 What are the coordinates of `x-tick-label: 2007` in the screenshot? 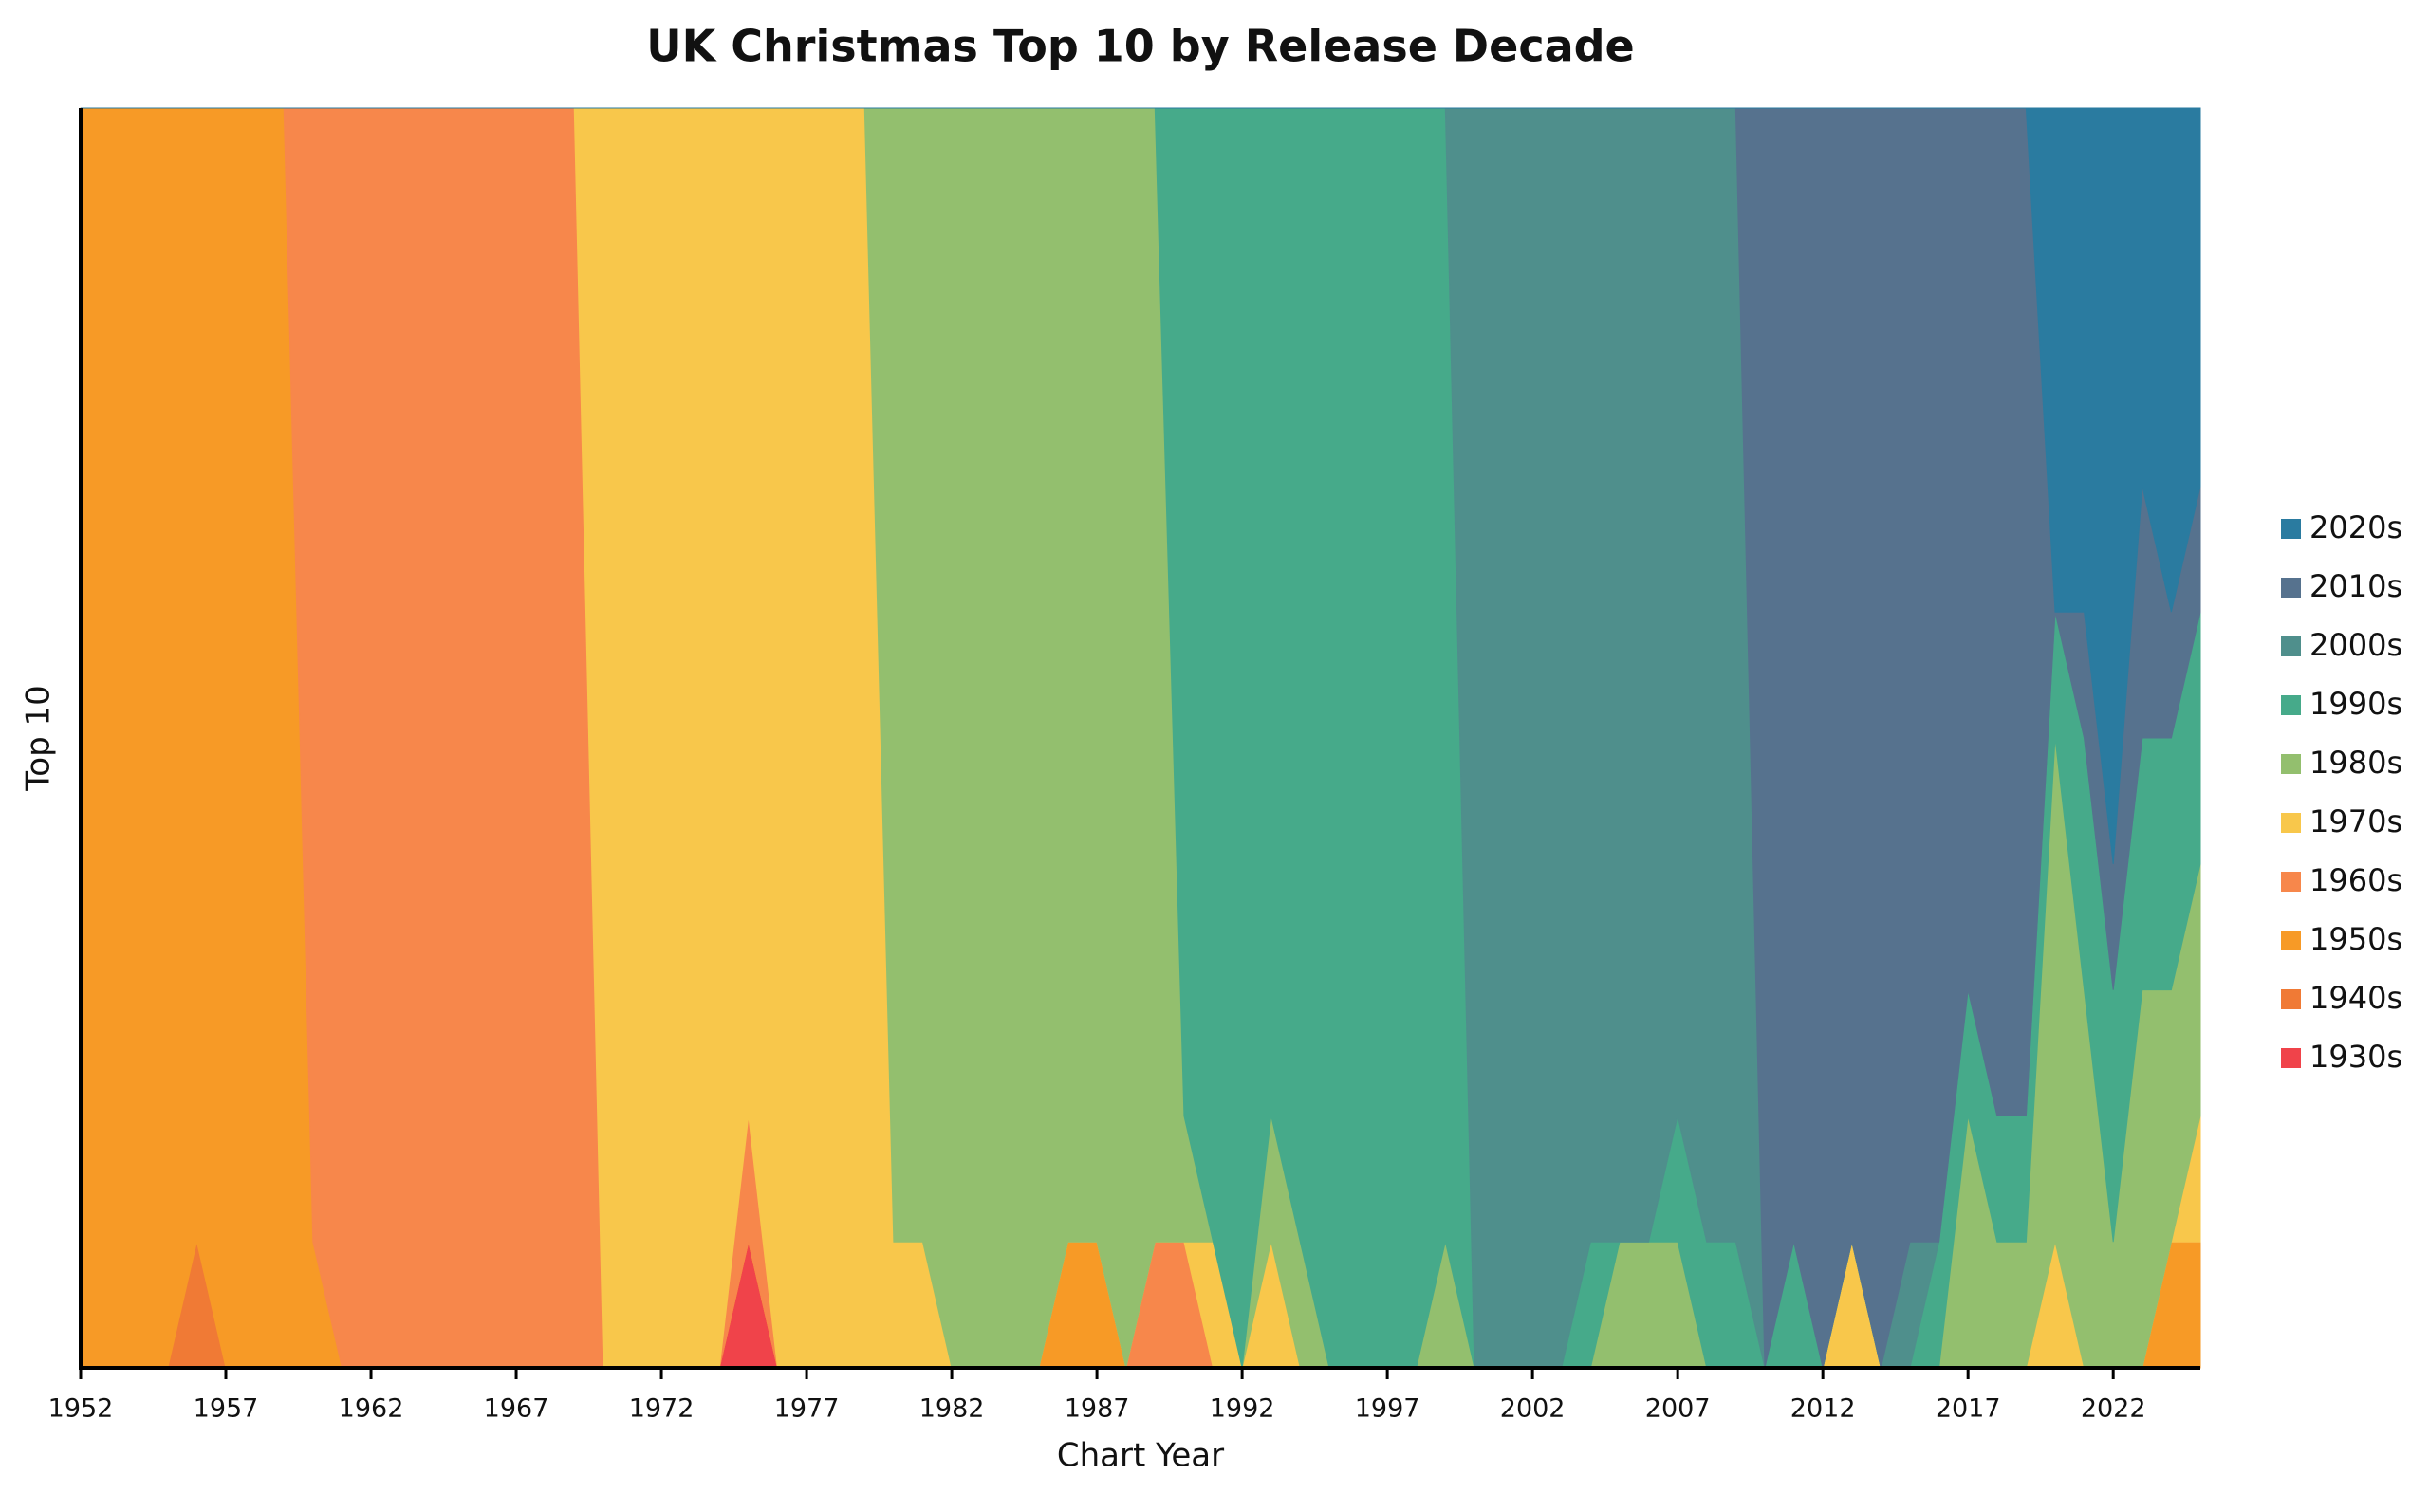 It's located at (1678, 1409).